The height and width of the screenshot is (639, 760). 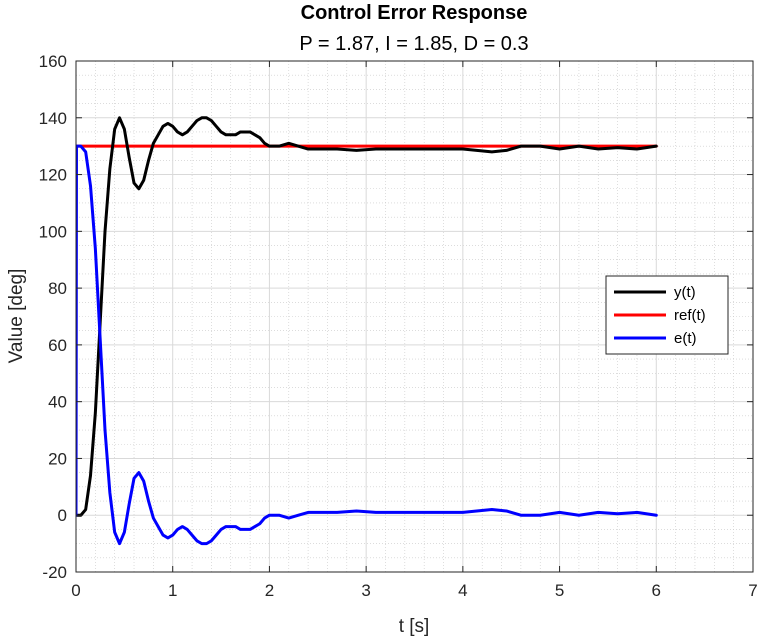 What do you see at coordinates (752, 590) in the screenshot?
I see `x-tick-label: 7` at bounding box center [752, 590].